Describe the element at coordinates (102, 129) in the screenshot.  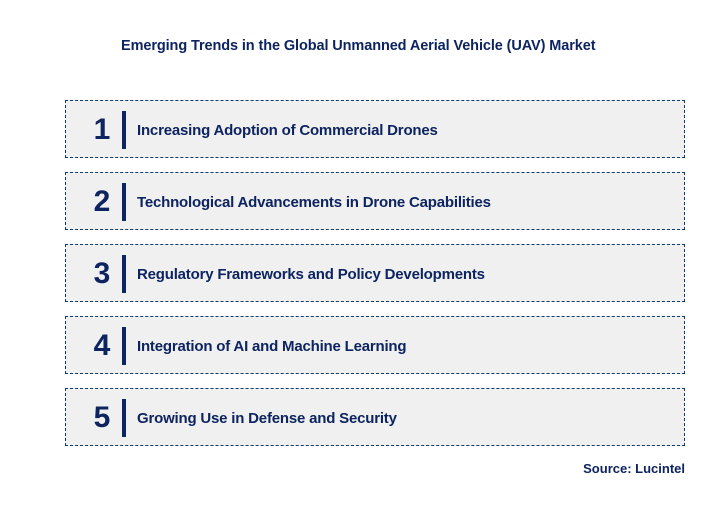
I see `trend-rank-number: 1` at that location.